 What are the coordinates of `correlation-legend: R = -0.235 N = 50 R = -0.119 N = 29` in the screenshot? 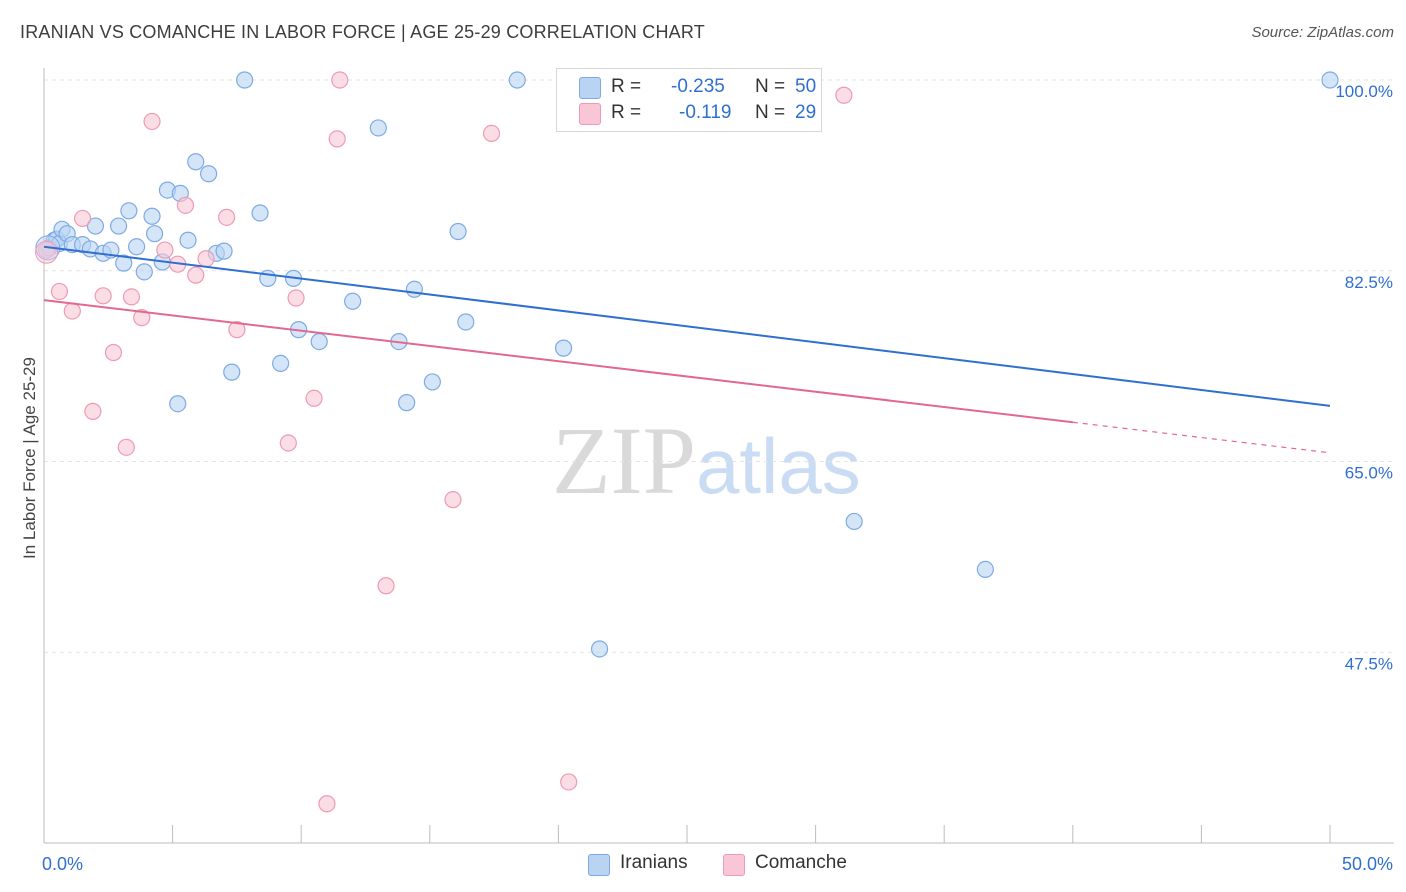 It's located at (689, 100).